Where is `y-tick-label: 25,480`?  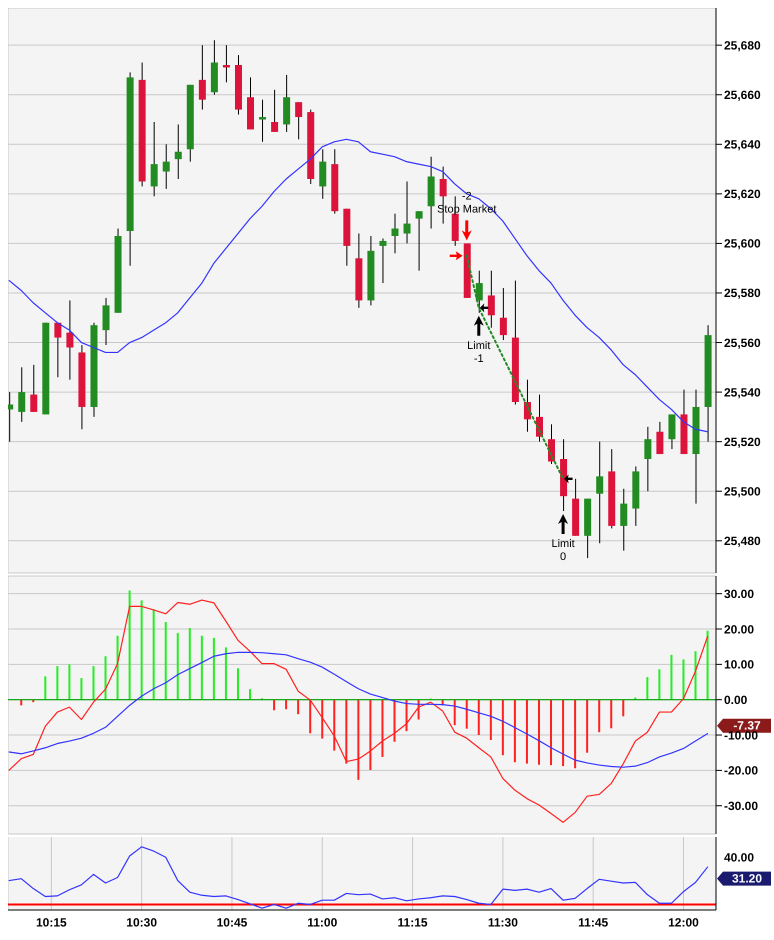 y-tick-label: 25,480 is located at coordinates (743, 541).